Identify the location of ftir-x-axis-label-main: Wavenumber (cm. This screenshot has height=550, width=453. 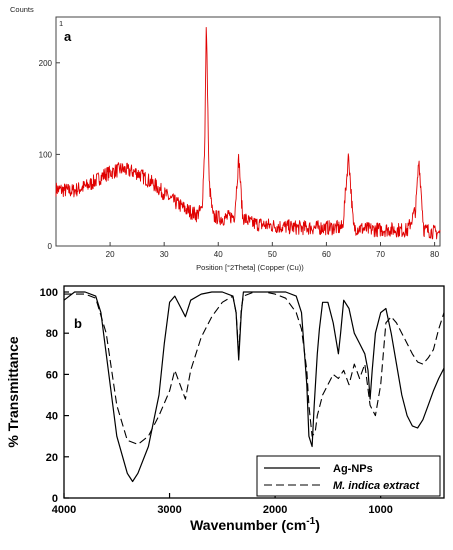
(248, 525).